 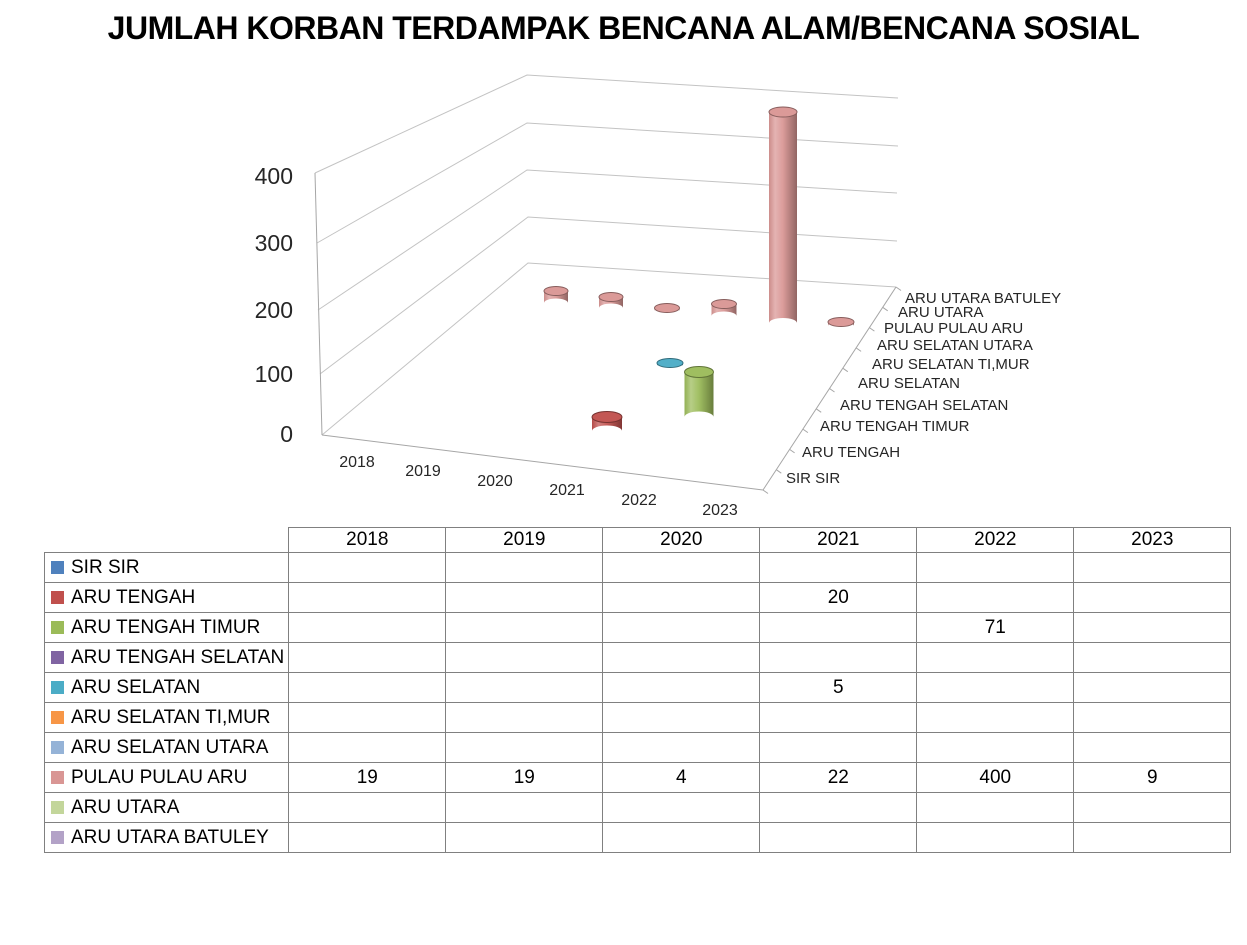 I want to click on table-row: ARU UTARA BATULEY, so click(x=637, y=837).